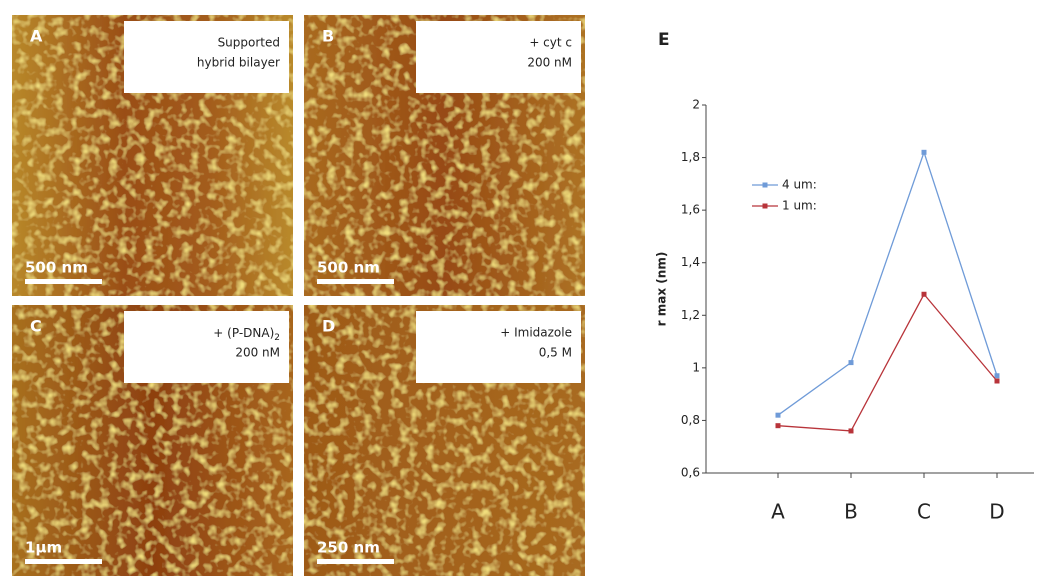  What do you see at coordinates (662, 289) in the screenshot?
I see `y-axis-label: r max (nm)` at bounding box center [662, 289].